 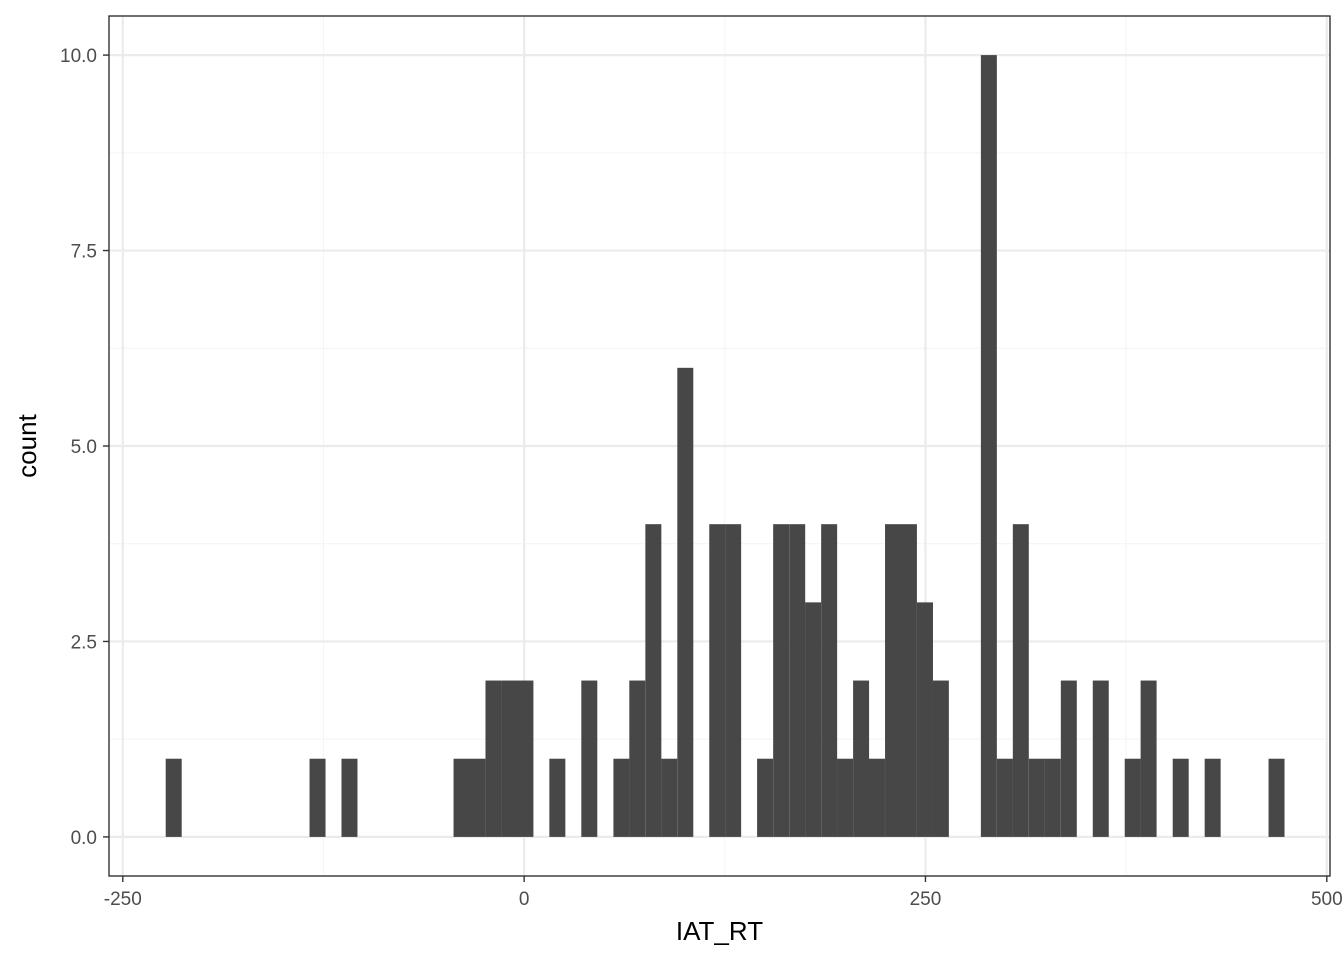 I want to click on y-axis-ticks: 0.0 2.5 5.0 7.5 10.0, so click(x=84, y=447).